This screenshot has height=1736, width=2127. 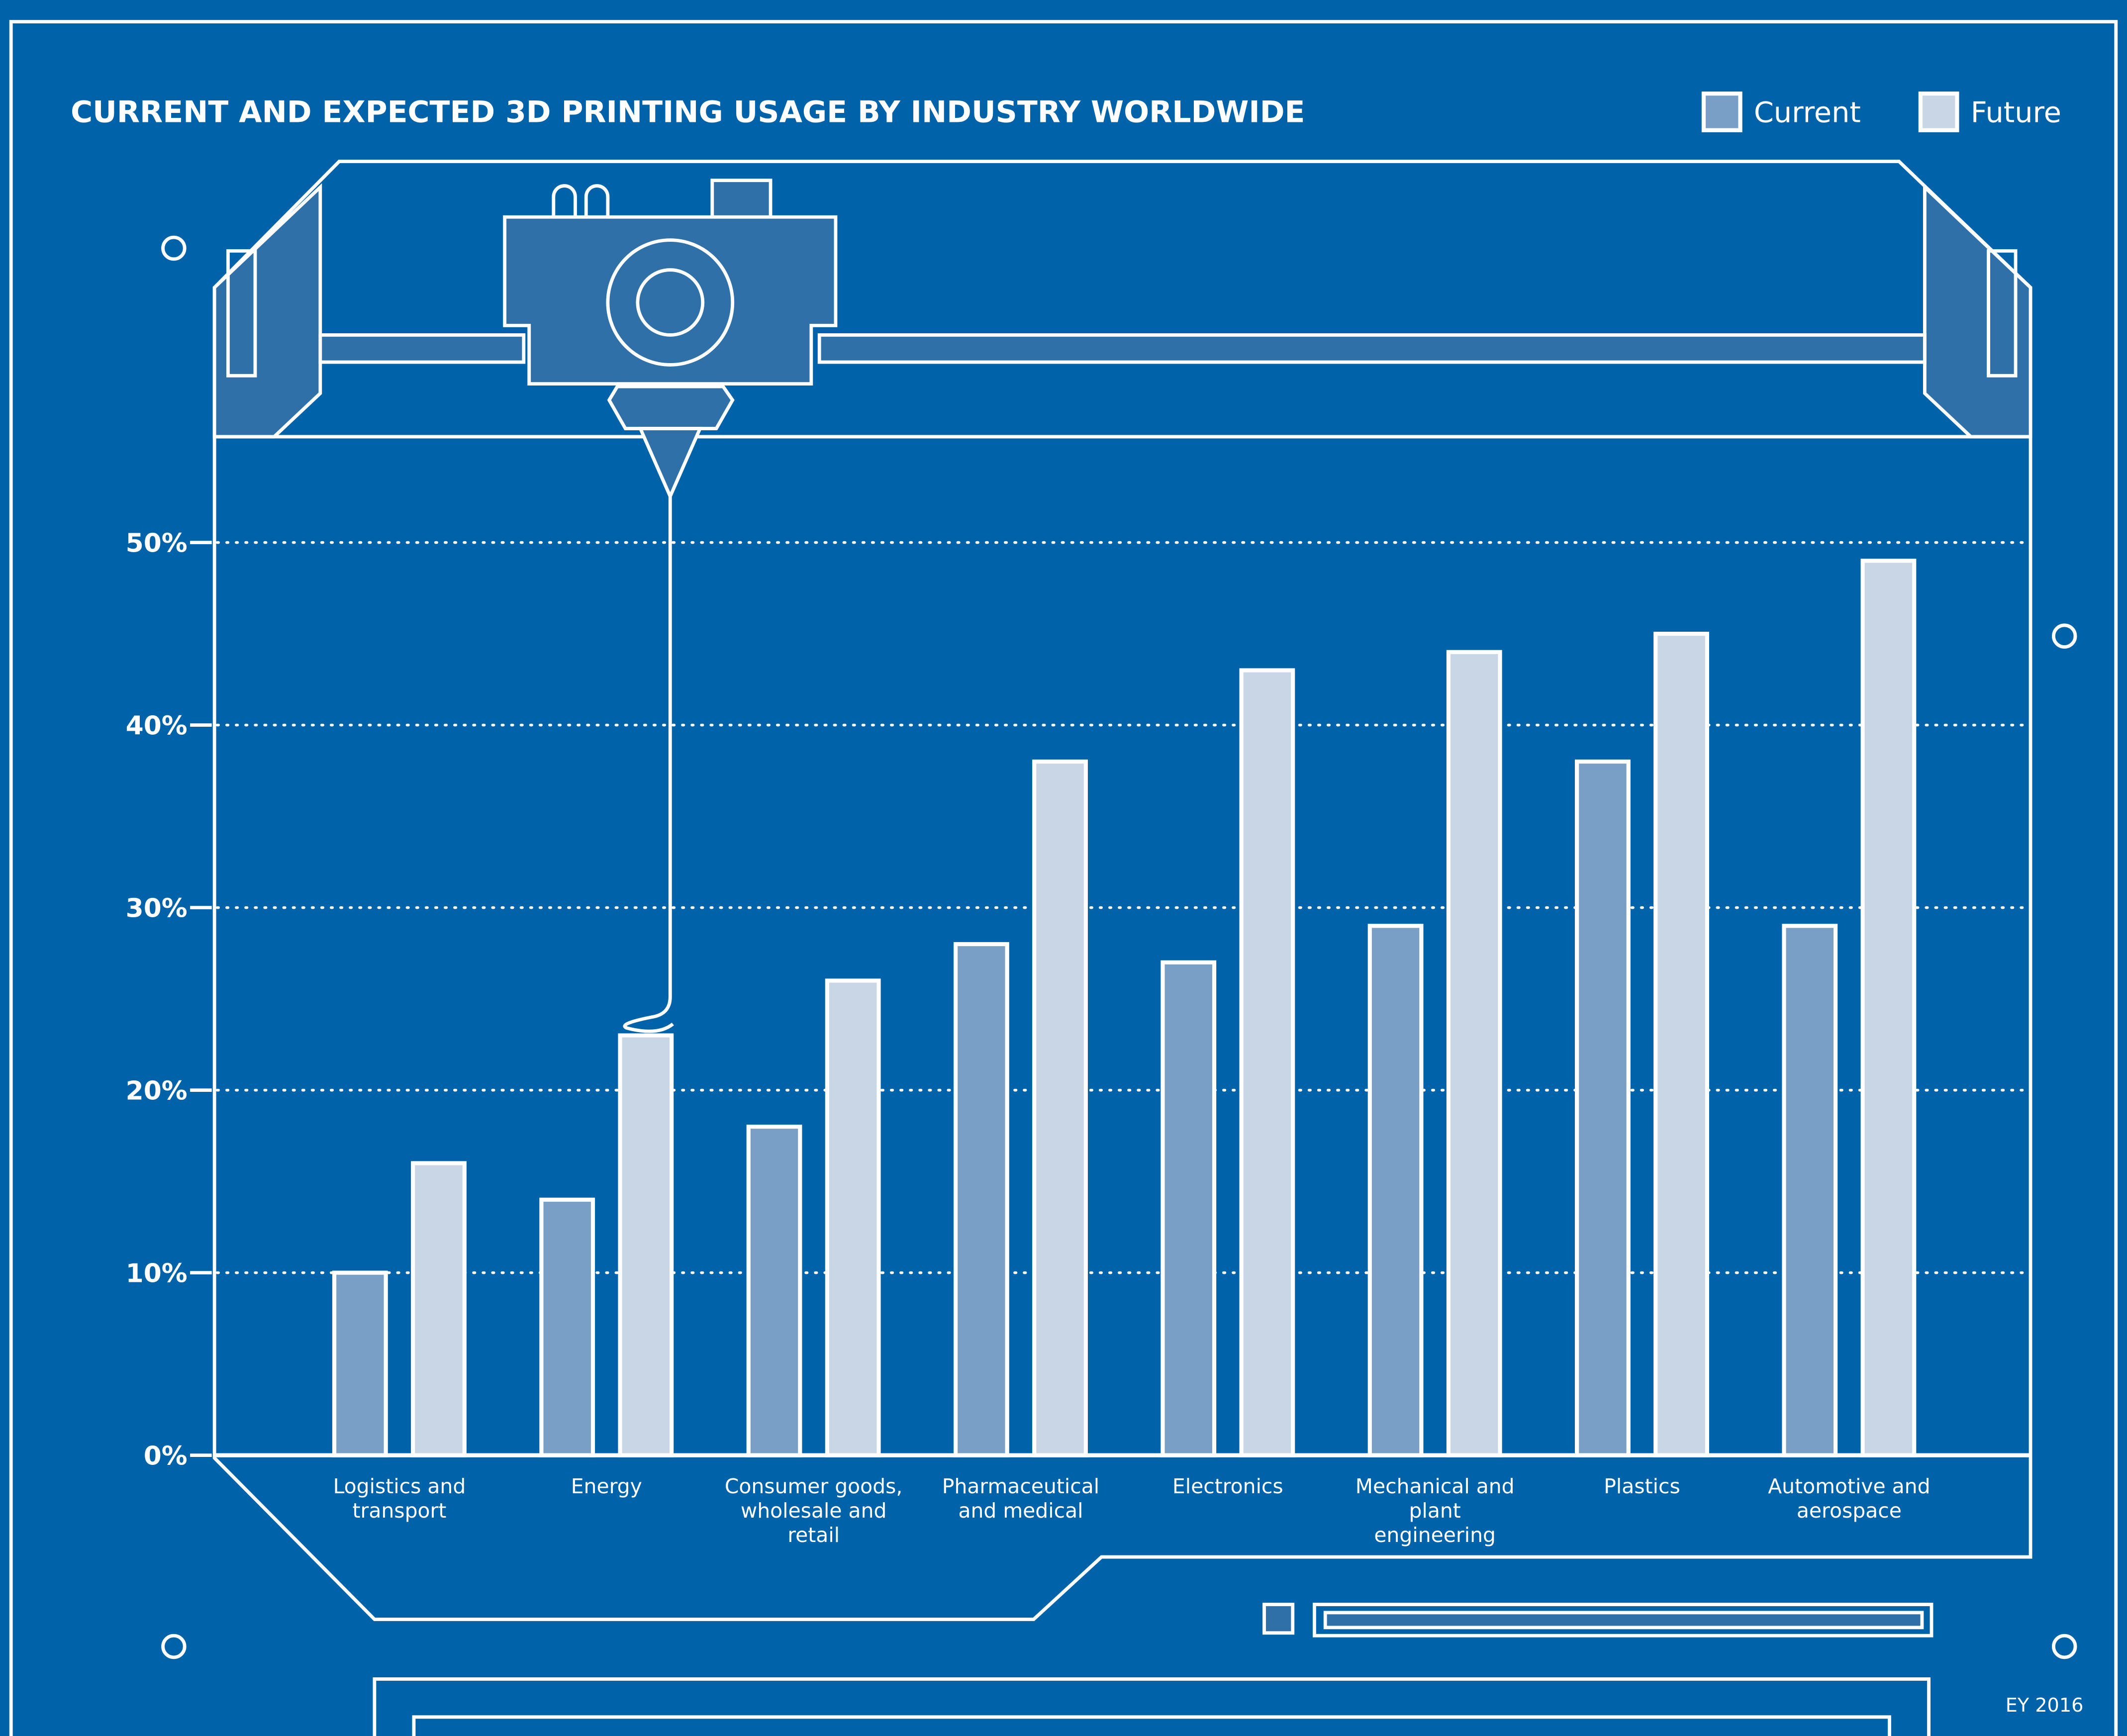 I want to click on x-tick-label: Automotive and aerospace, so click(x=1849, y=1498).